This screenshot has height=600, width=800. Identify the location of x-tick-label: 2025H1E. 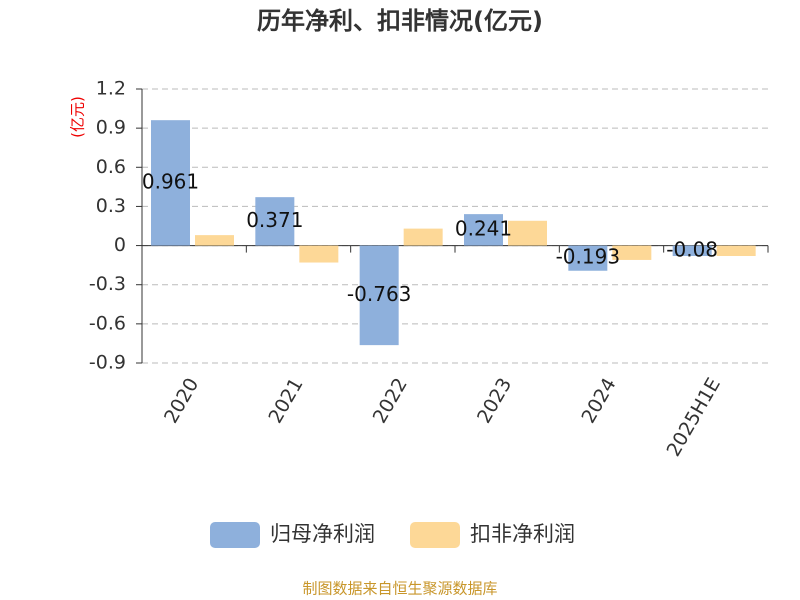
(694, 417).